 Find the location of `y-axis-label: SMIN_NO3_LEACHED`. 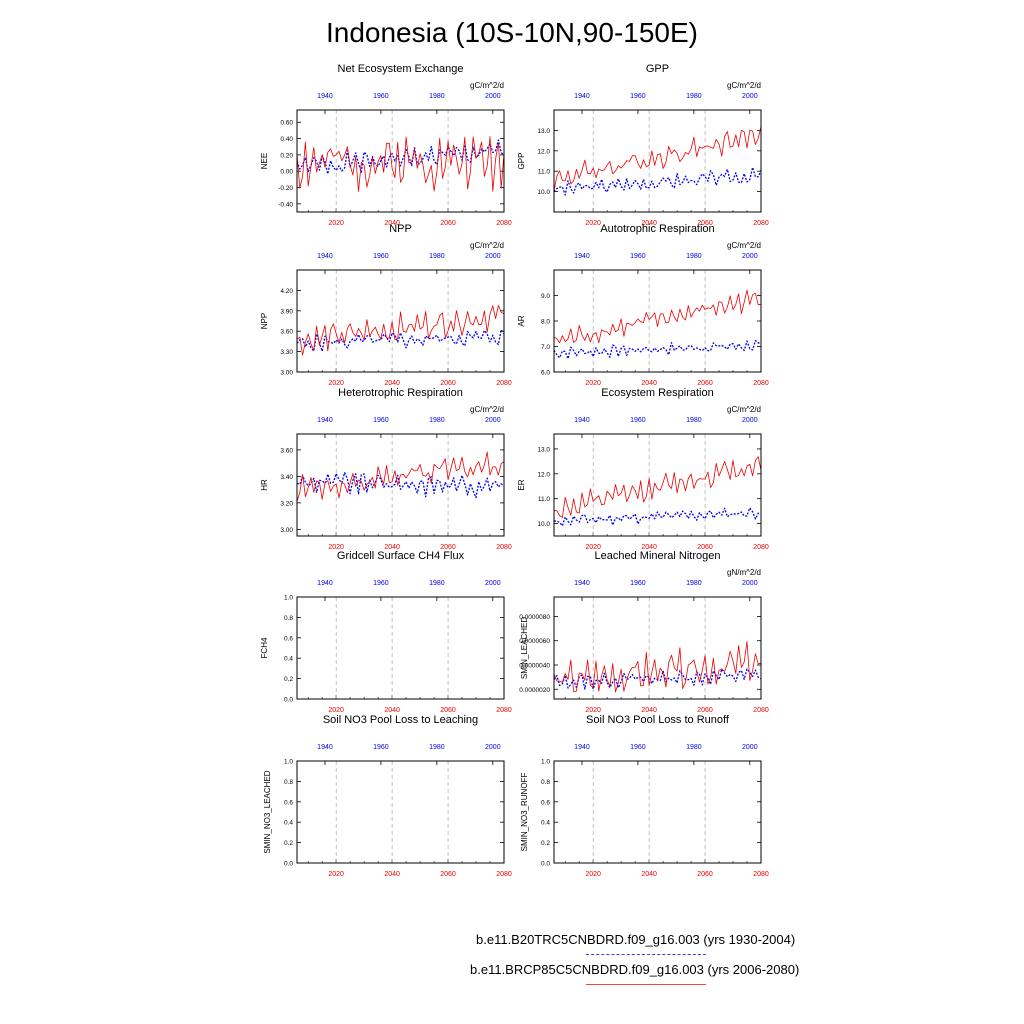

y-axis-label: SMIN_NO3_LEACHED is located at coordinates (267, 811).